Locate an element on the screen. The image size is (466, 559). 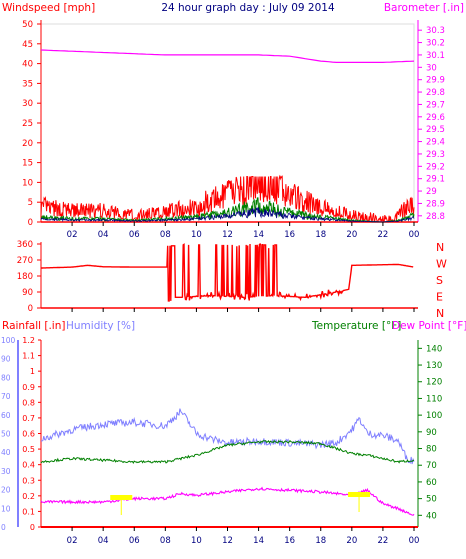
barometer-tick-label: 28.9 is located at coordinates (435, 204).